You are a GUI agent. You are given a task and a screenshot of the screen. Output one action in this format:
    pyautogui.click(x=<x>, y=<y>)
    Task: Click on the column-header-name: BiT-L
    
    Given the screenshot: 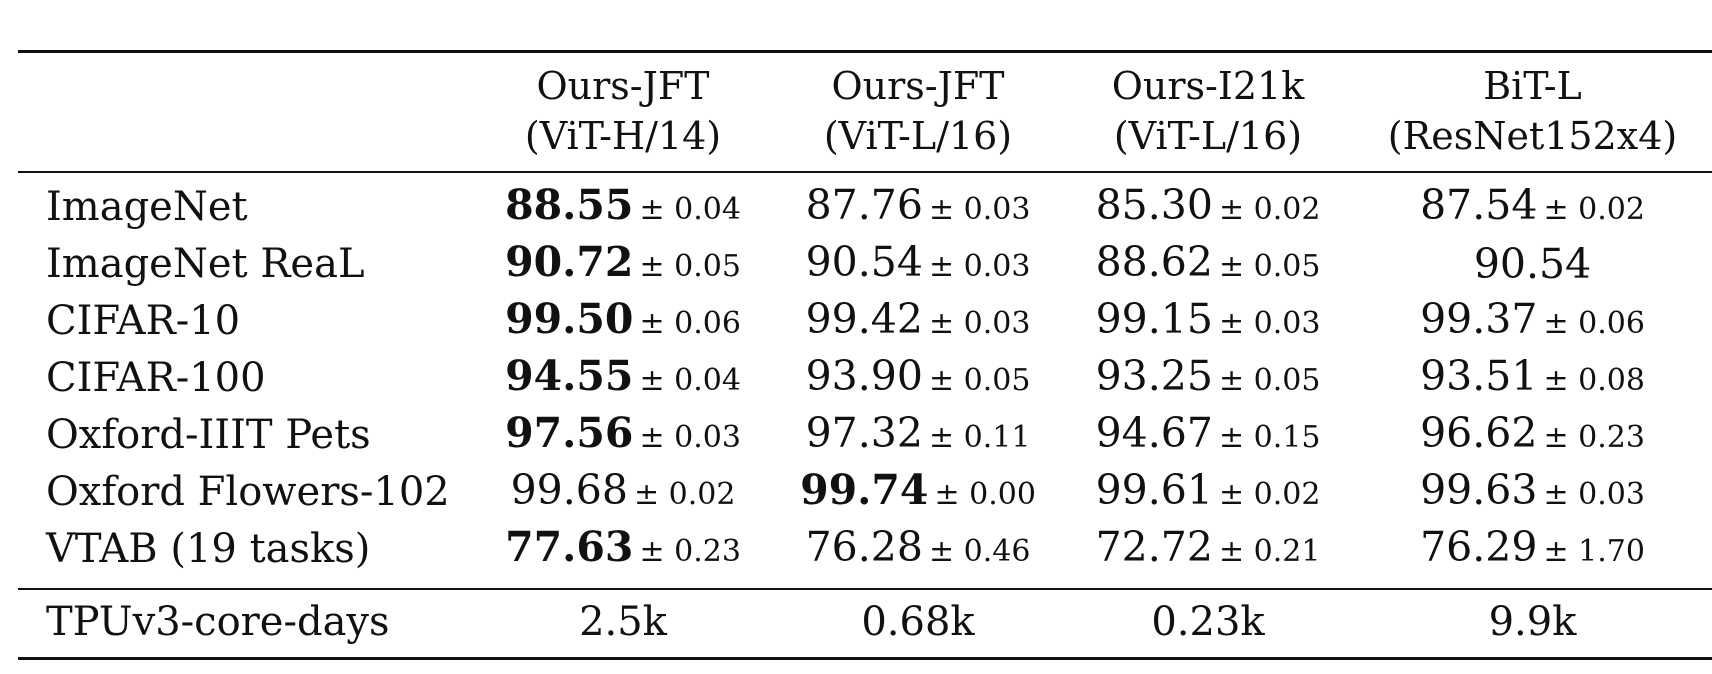 What is the action you would take?
    pyautogui.click(x=1532, y=86)
    